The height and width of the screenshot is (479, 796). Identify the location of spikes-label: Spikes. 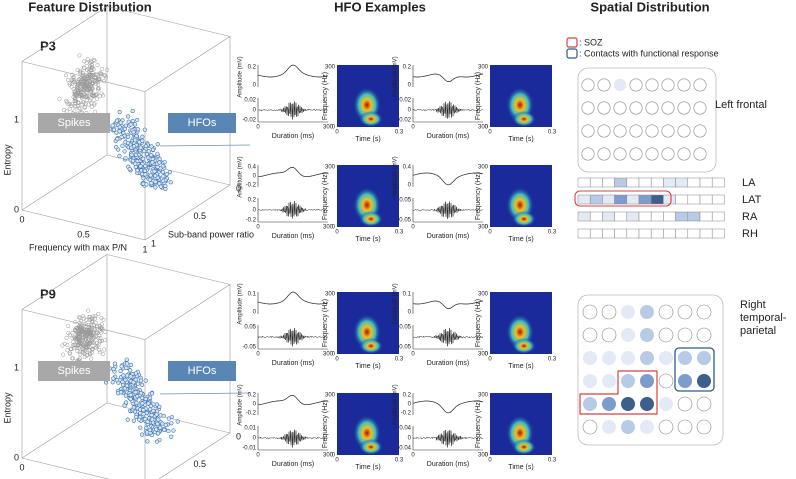
(74, 371).